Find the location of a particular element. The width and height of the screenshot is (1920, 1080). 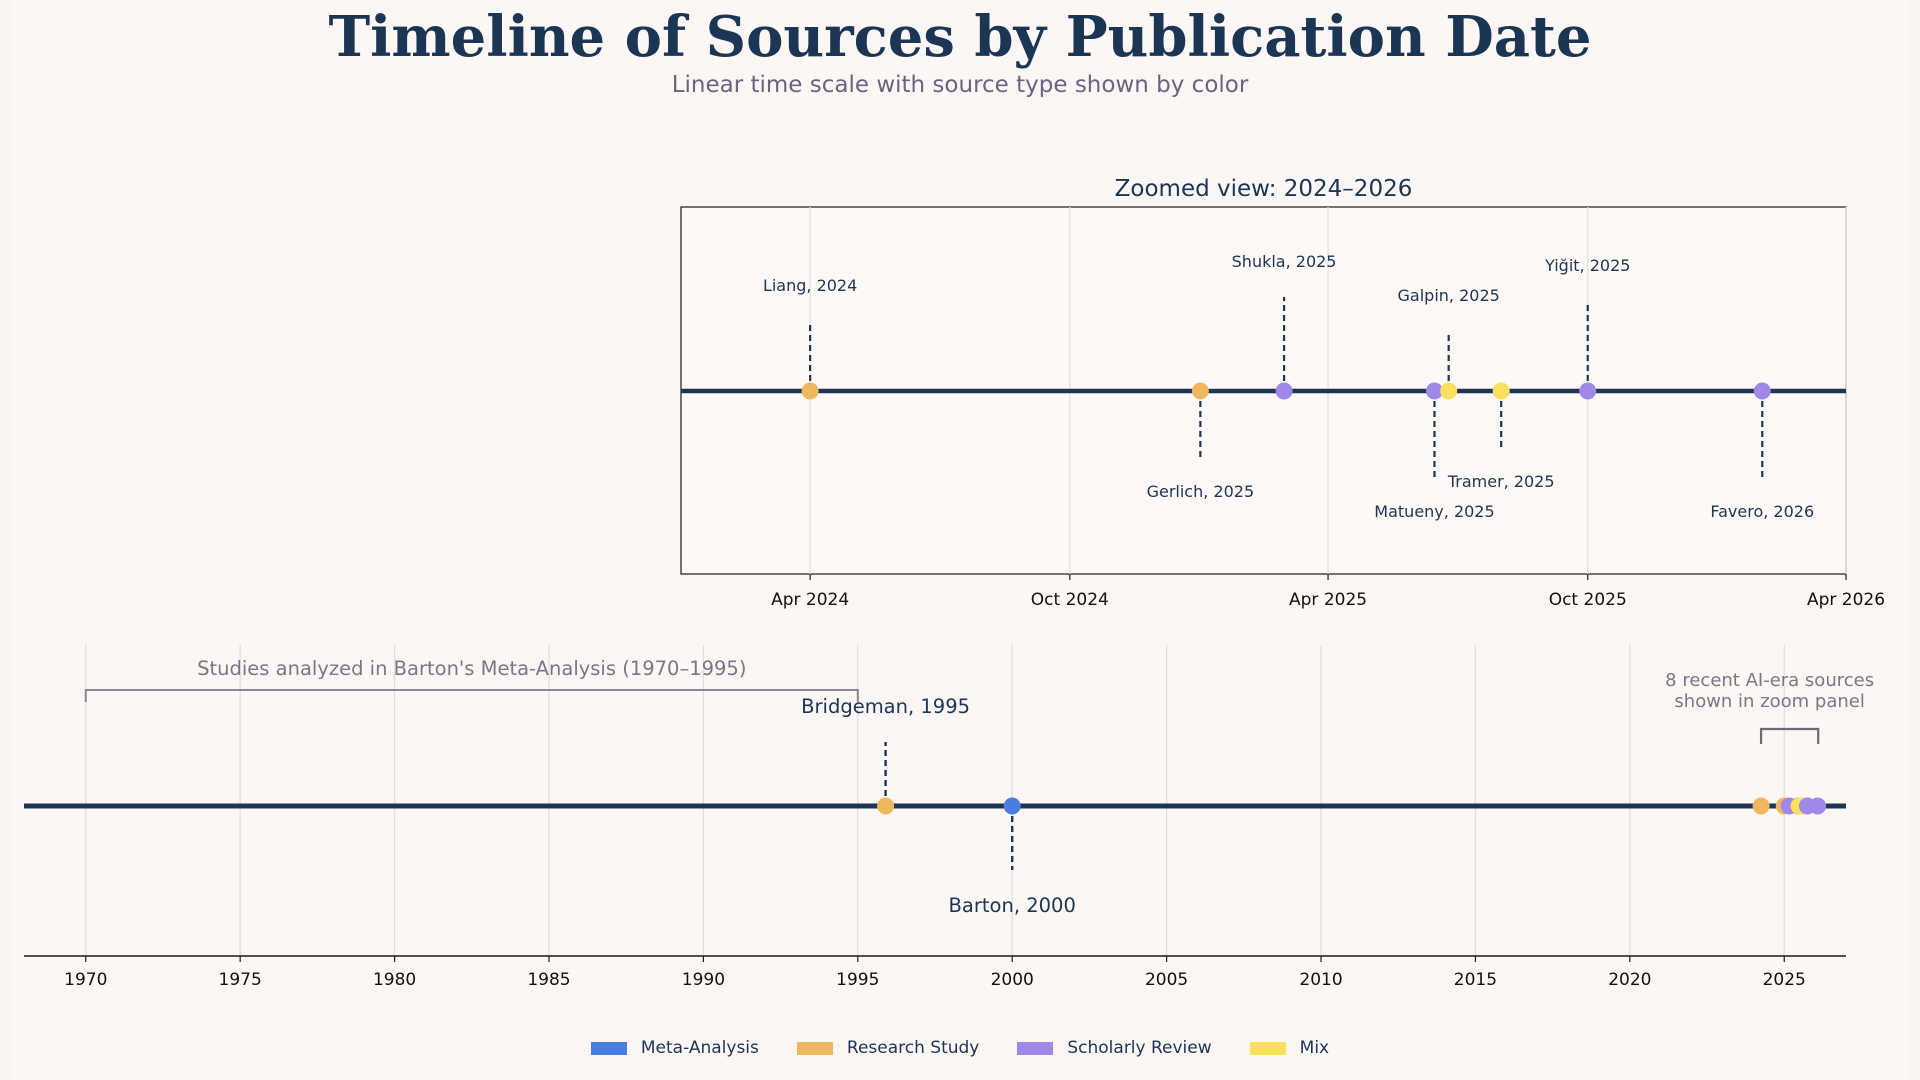

zoom-point-label: Galpin, 2025 is located at coordinates (1449, 295).